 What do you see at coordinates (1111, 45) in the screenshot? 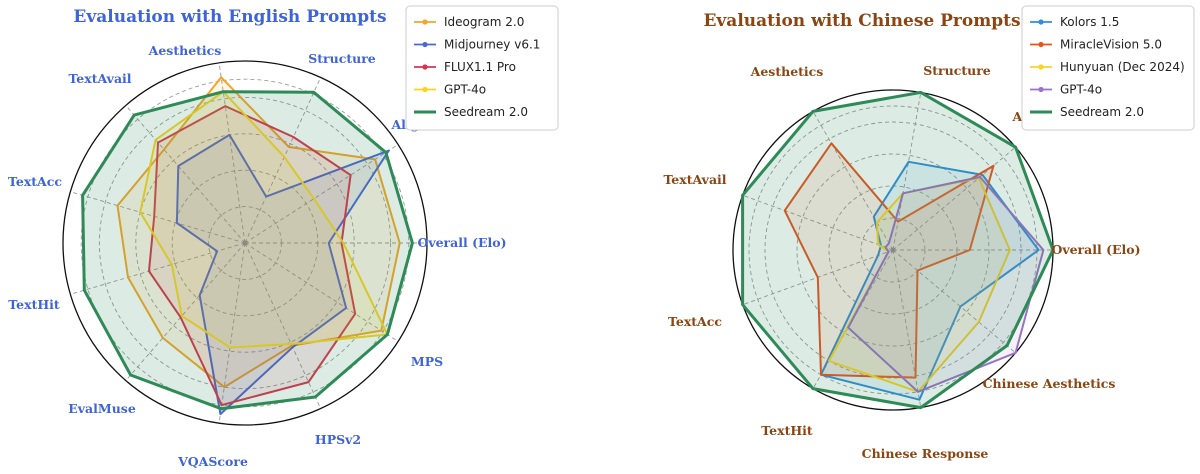
I see `legend-label-miraclevision-5-0: MiracleVision 5.0` at bounding box center [1111, 45].